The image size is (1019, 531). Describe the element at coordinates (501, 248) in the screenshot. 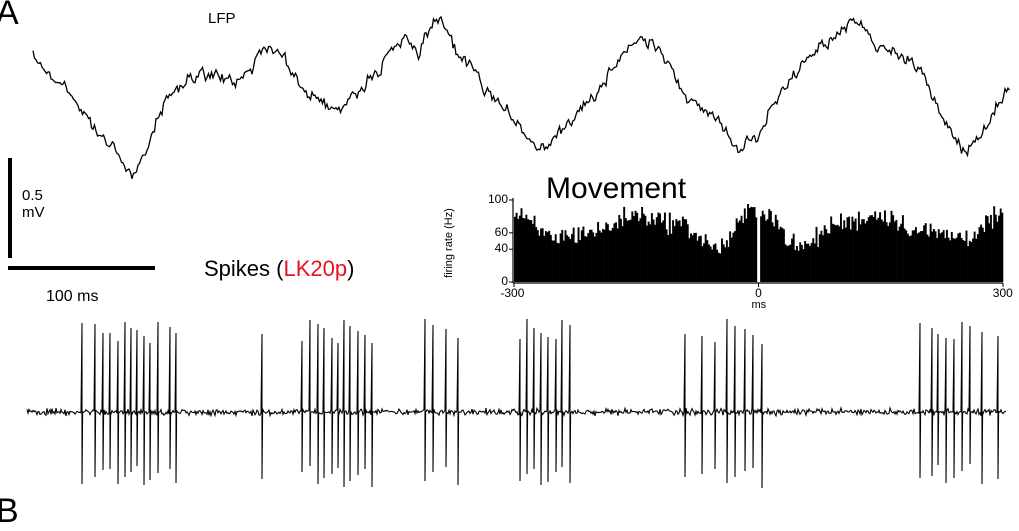

I see `psth-y-tick-label: 40` at that location.